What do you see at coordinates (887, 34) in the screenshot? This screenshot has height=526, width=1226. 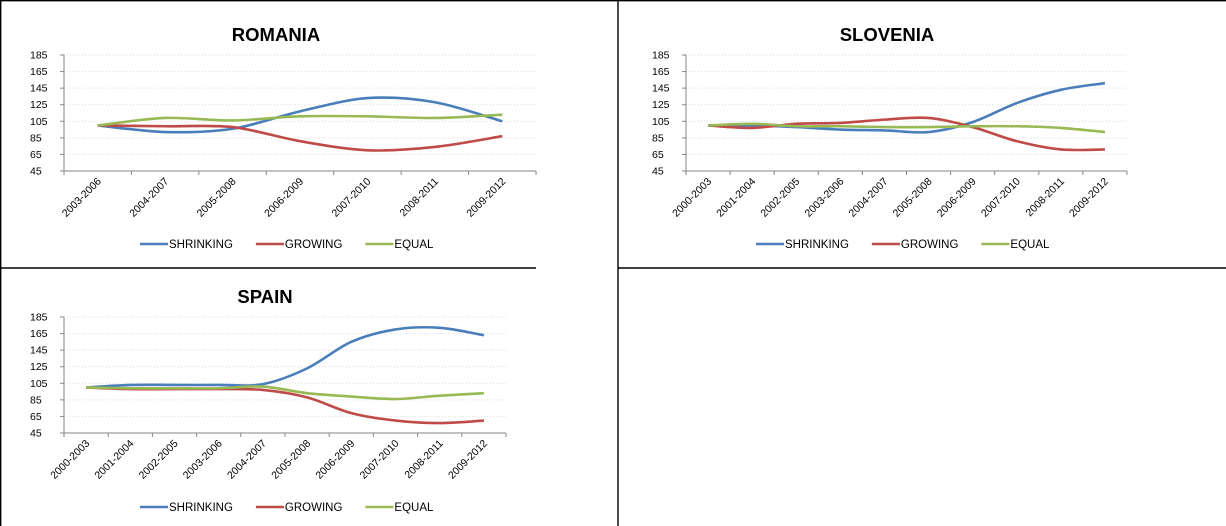 I see `chart-title: SLOVENIA` at bounding box center [887, 34].